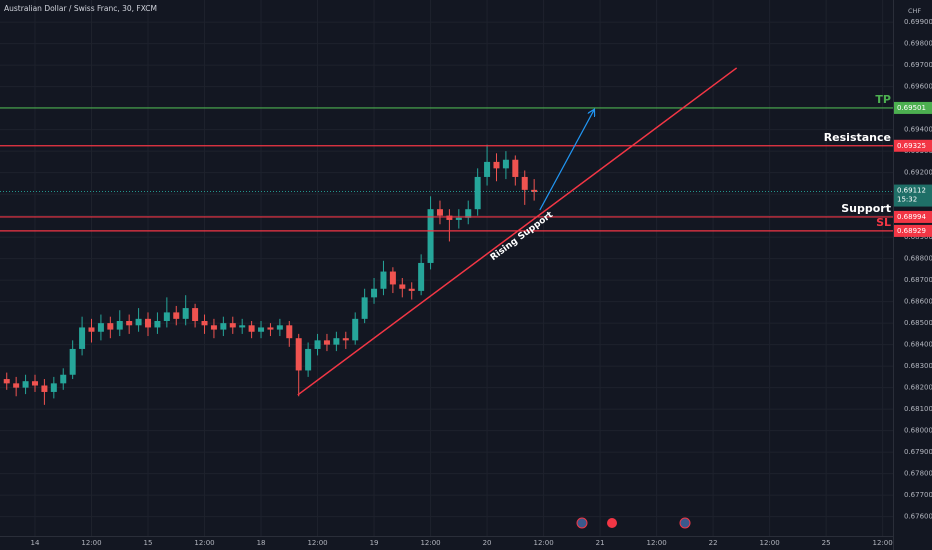 This screenshot has height=550, width=932. Describe the element at coordinates (918, 431) in the screenshot. I see `y-tick-label: 0.68000` at that location.